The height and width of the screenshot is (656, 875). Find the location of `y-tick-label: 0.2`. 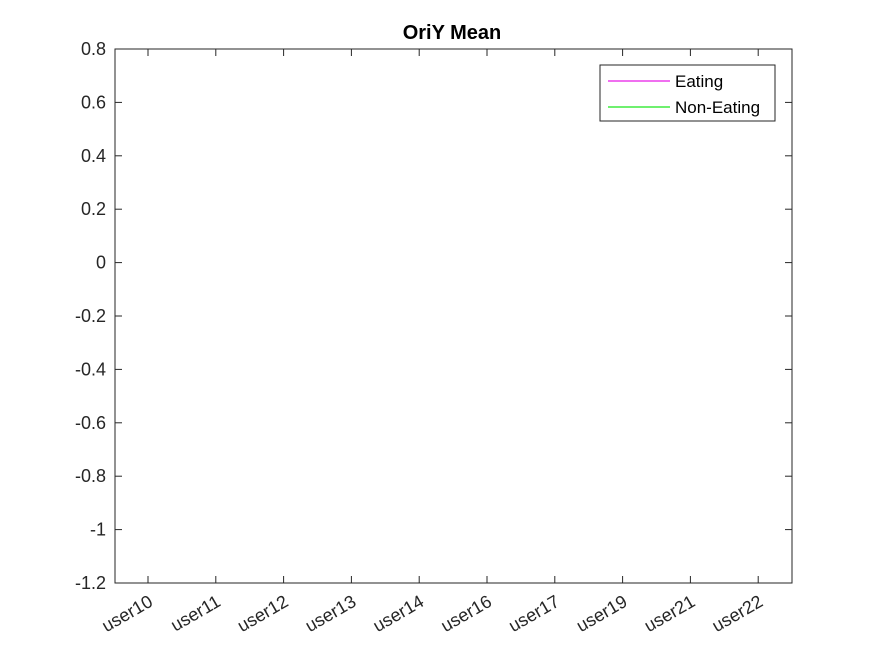

y-tick-label: 0.2 is located at coordinates (93, 209).